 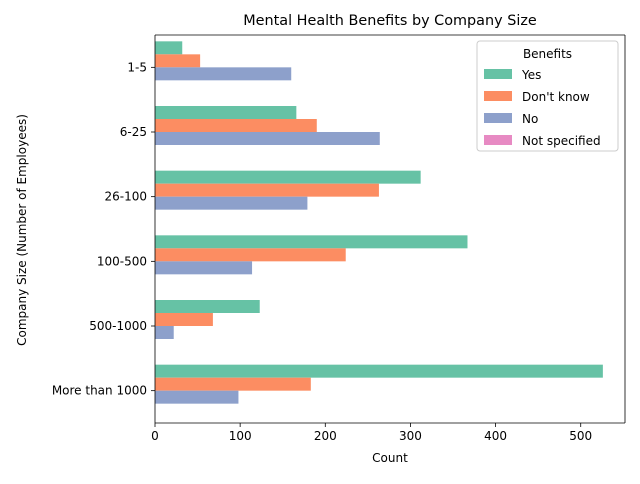 I want to click on x-tick-label: 100, so click(x=240, y=436).